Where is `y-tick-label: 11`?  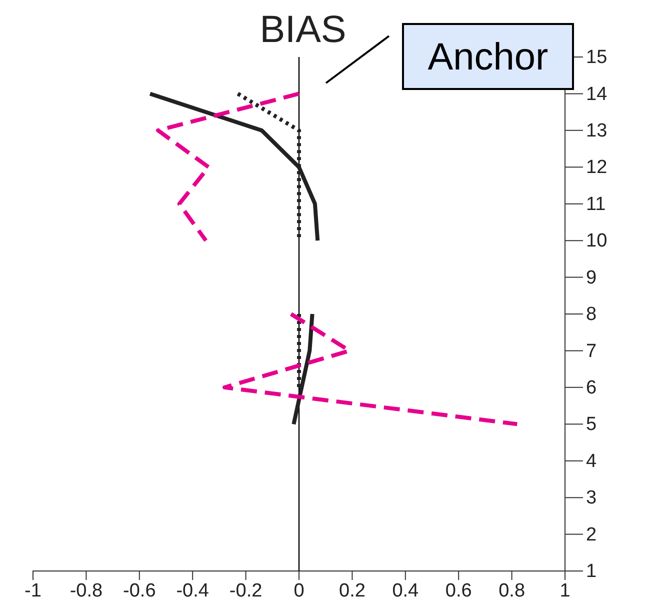 y-tick-label: 11 is located at coordinates (596, 204).